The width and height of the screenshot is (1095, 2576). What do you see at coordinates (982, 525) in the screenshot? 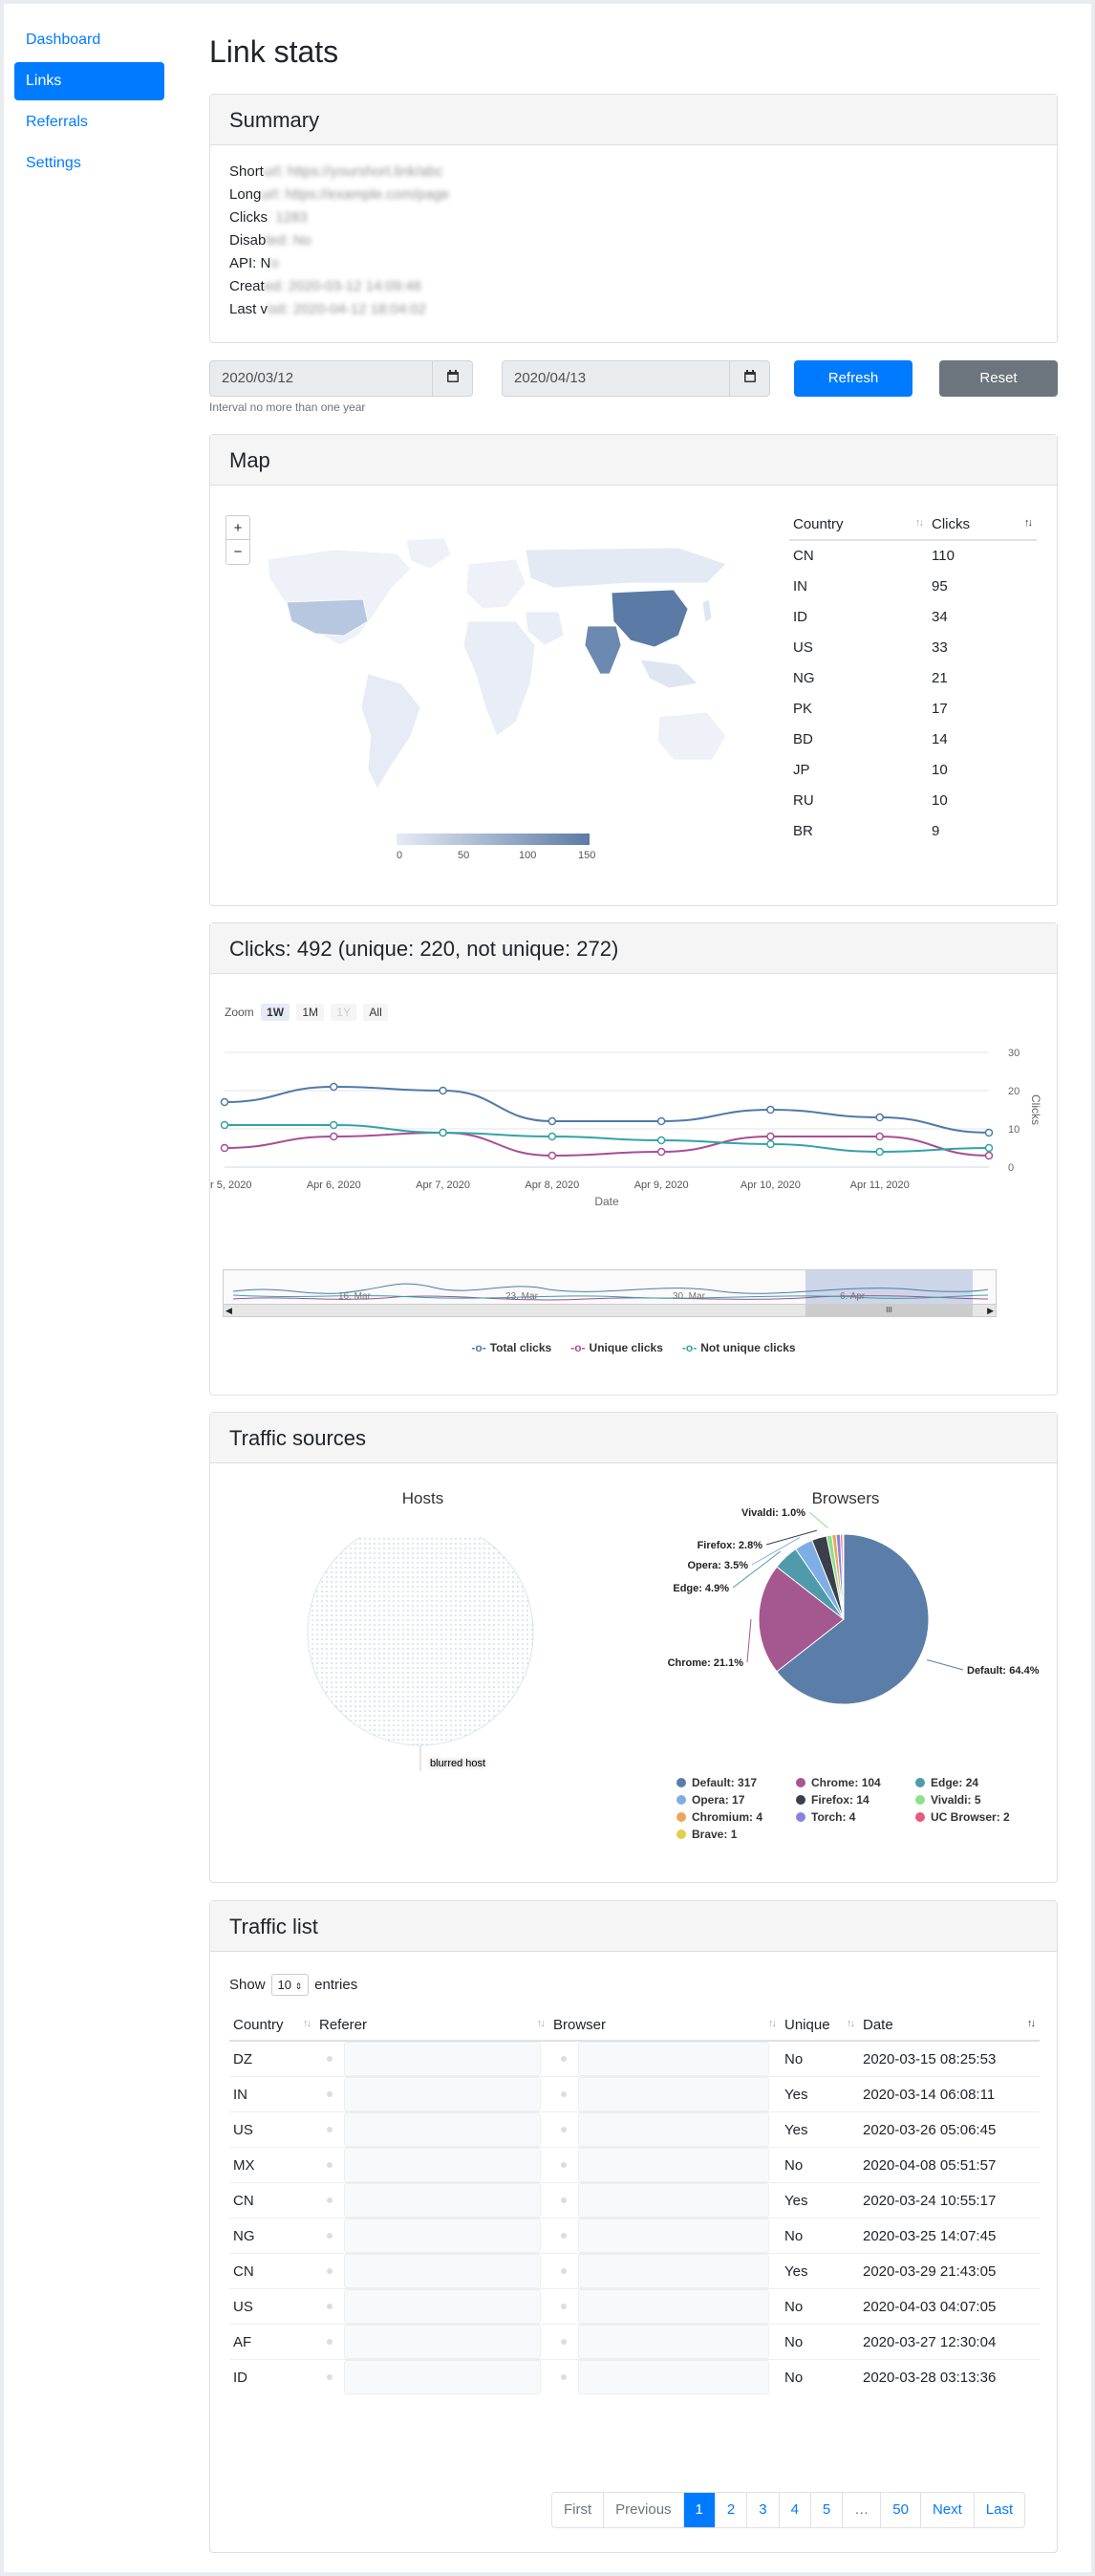
I see `column-header-clicks: Clicks ↑↓` at bounding box center [982, 525].